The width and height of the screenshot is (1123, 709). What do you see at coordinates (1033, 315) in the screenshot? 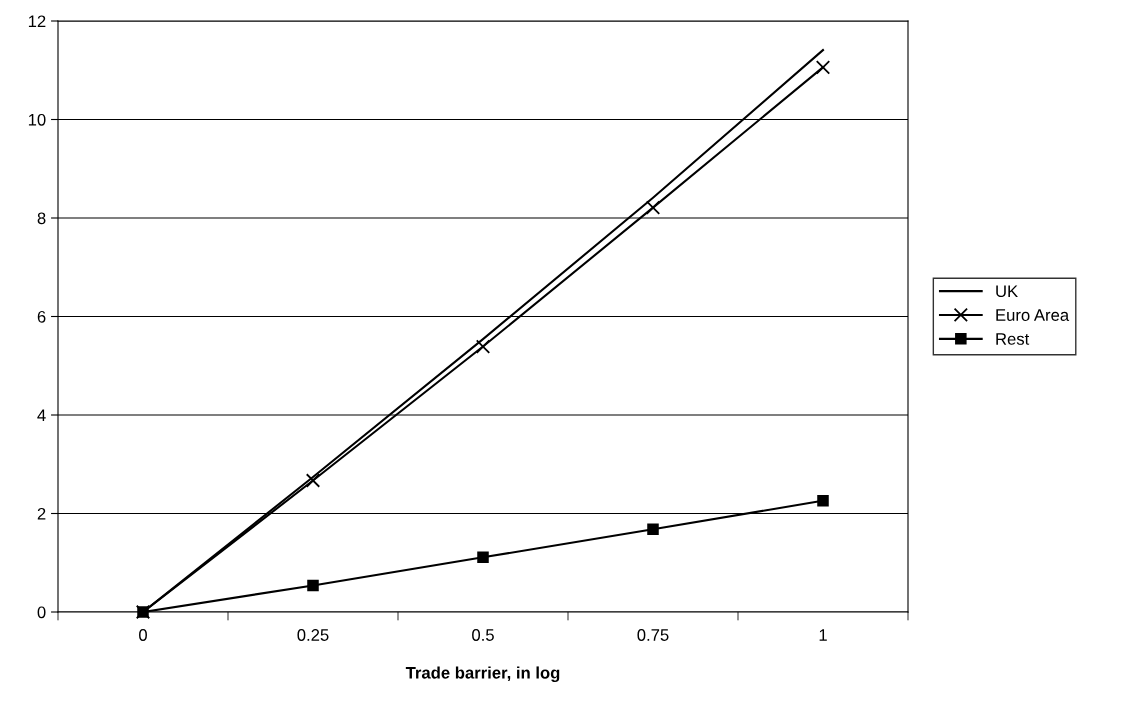
I see `legend-label: Euro Area` at bounding box center [1033, 315].